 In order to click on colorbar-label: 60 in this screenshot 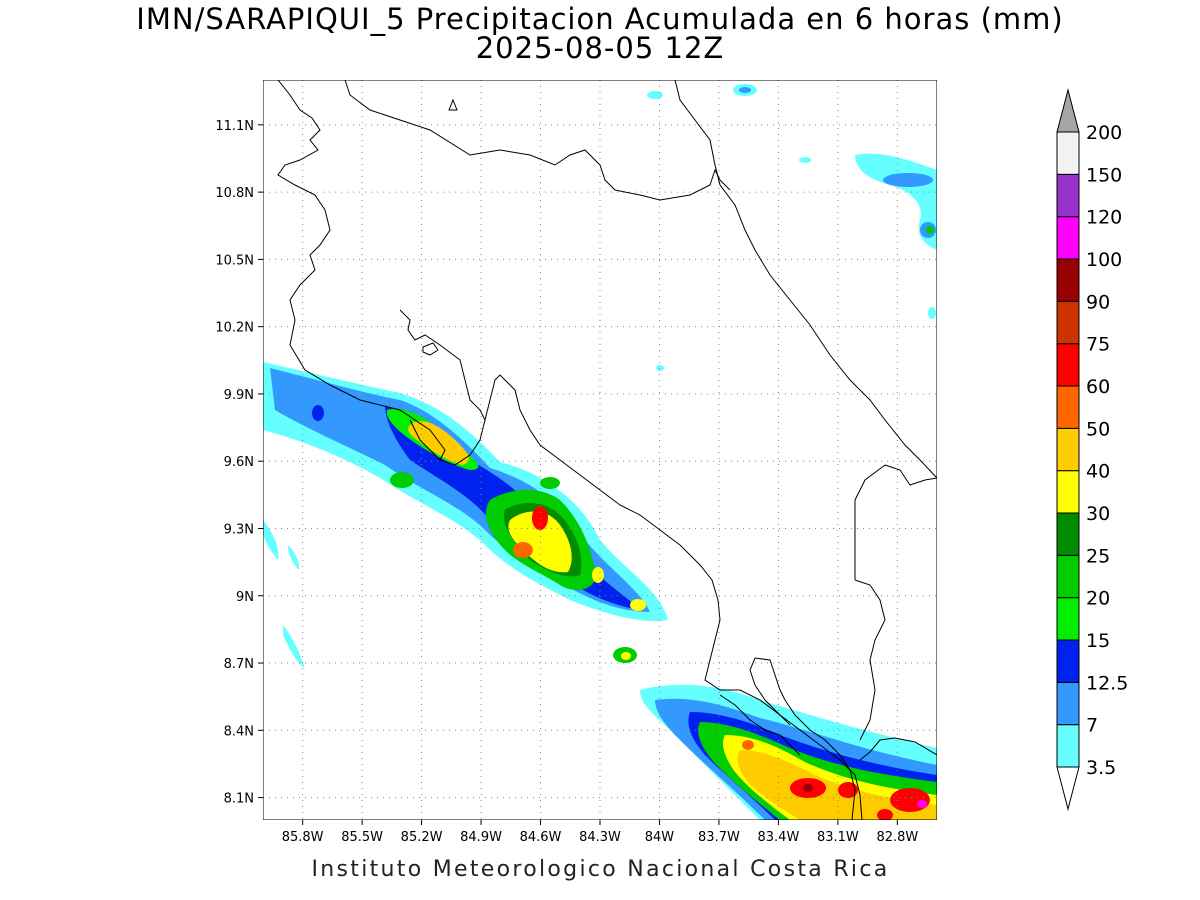, I will do `click(1098, 387)`.